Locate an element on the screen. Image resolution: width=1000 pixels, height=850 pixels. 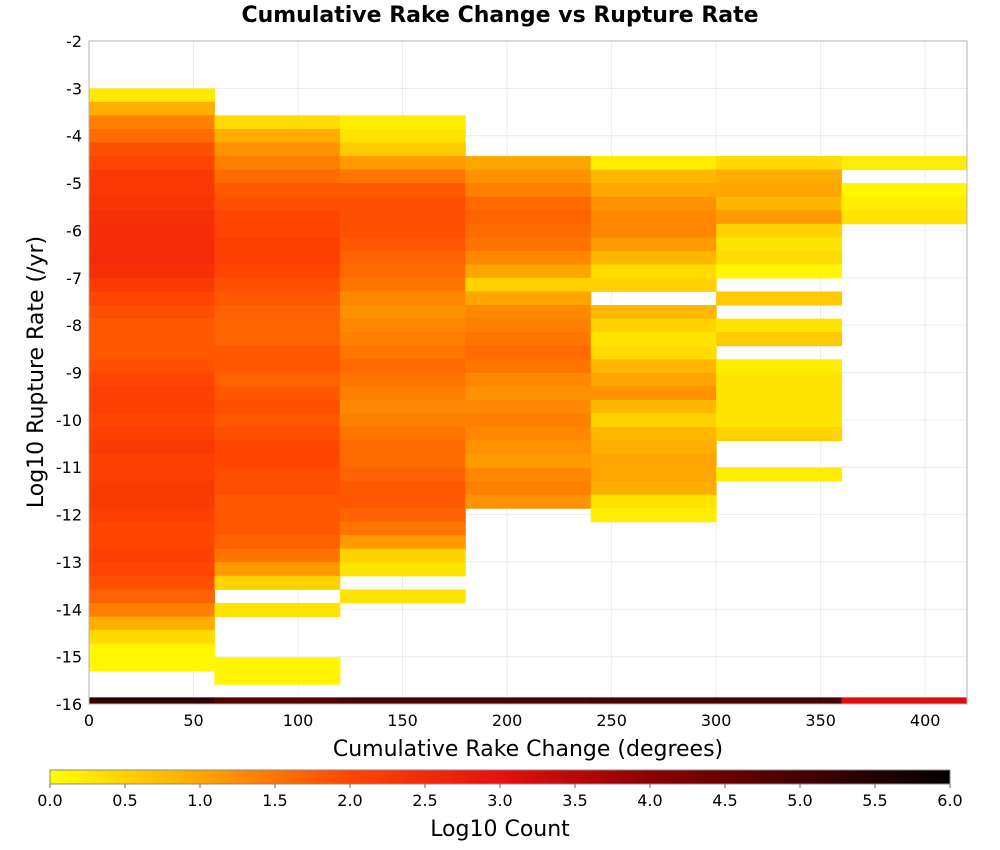
y-tick-label: -4 is located at coordinates (74, 136).